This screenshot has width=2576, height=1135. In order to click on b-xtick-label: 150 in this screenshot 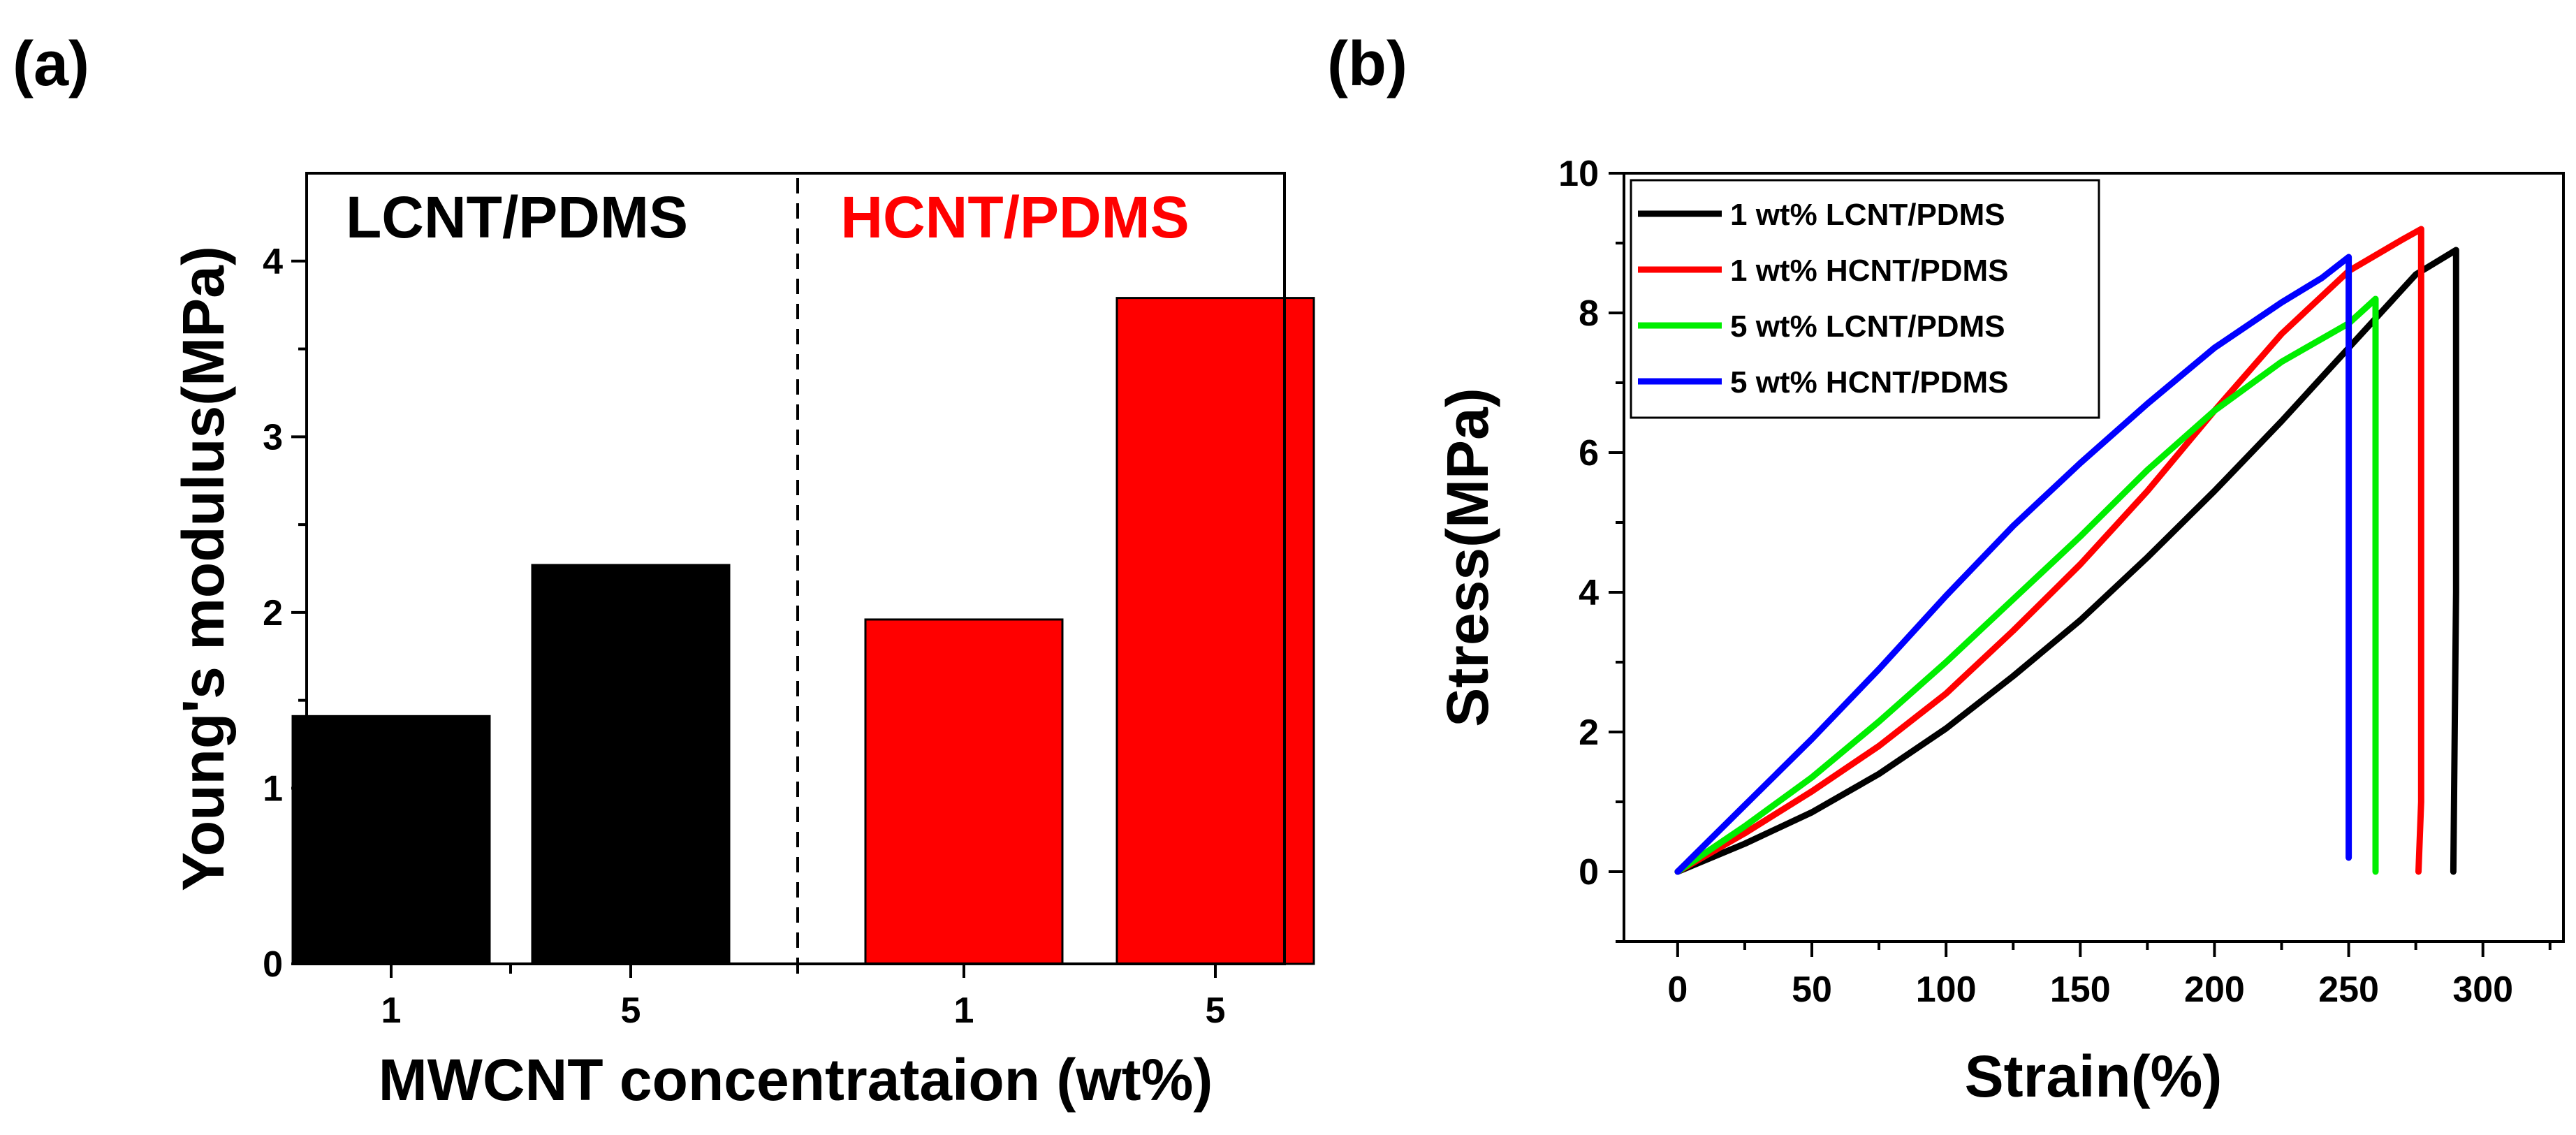, I will do `click(2080, 990)`.